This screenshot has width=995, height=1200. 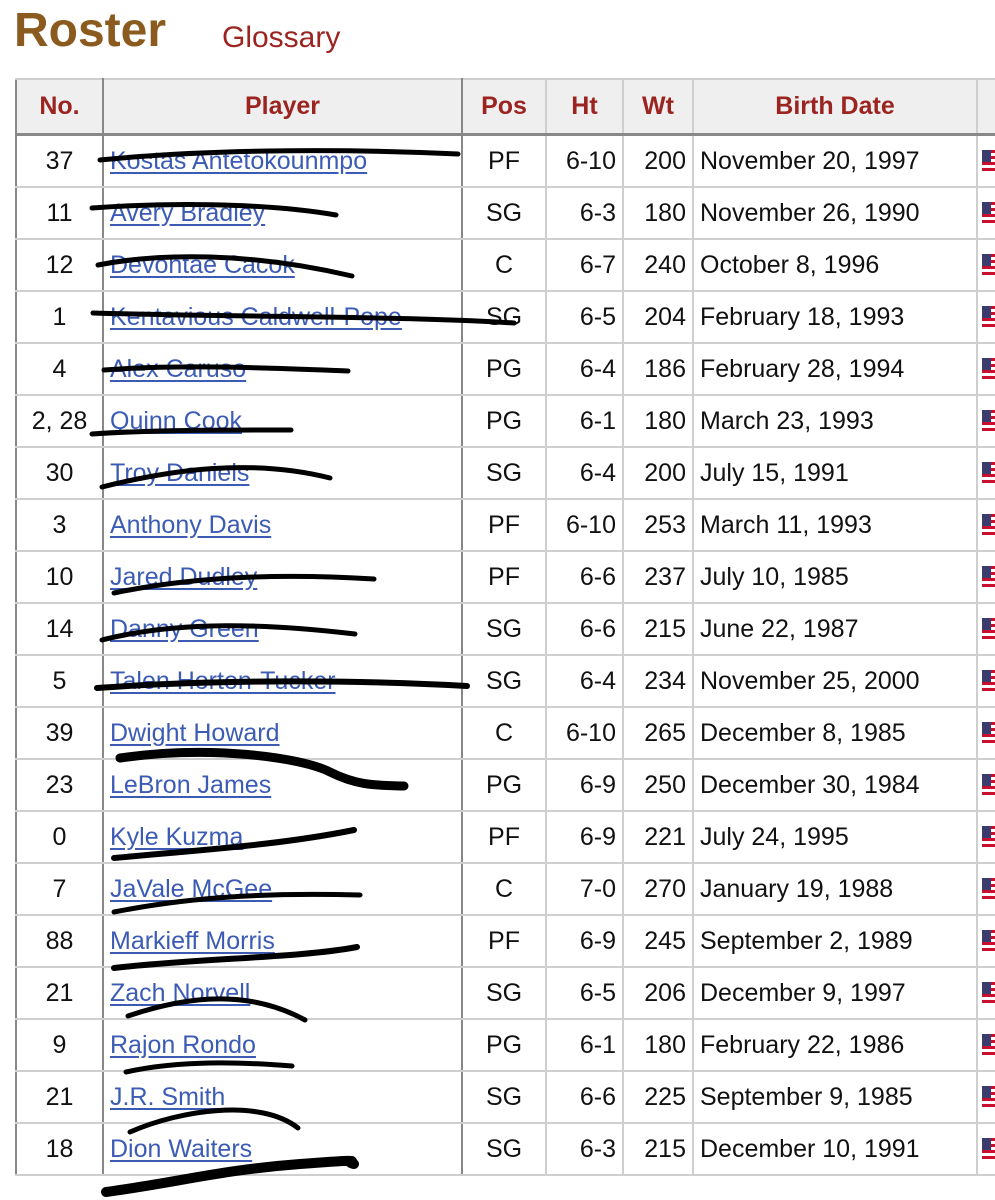 What do you see at coordinates (835, 993) in the screenshot?
I see `birth-date-cell: December 9, 1997` at bounding box center [835, 993].